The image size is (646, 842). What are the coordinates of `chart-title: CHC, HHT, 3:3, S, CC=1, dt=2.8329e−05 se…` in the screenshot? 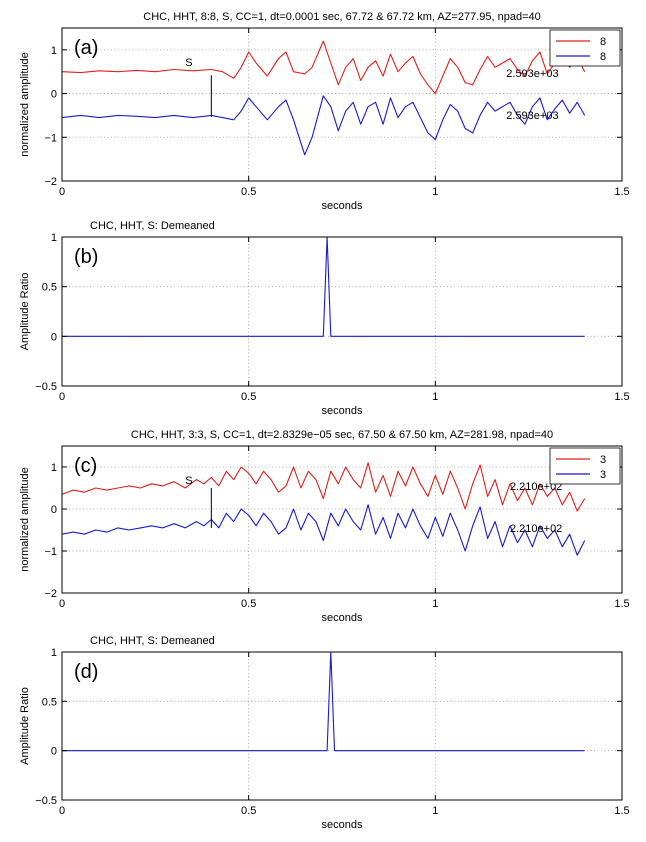 It's located at (342, 435).